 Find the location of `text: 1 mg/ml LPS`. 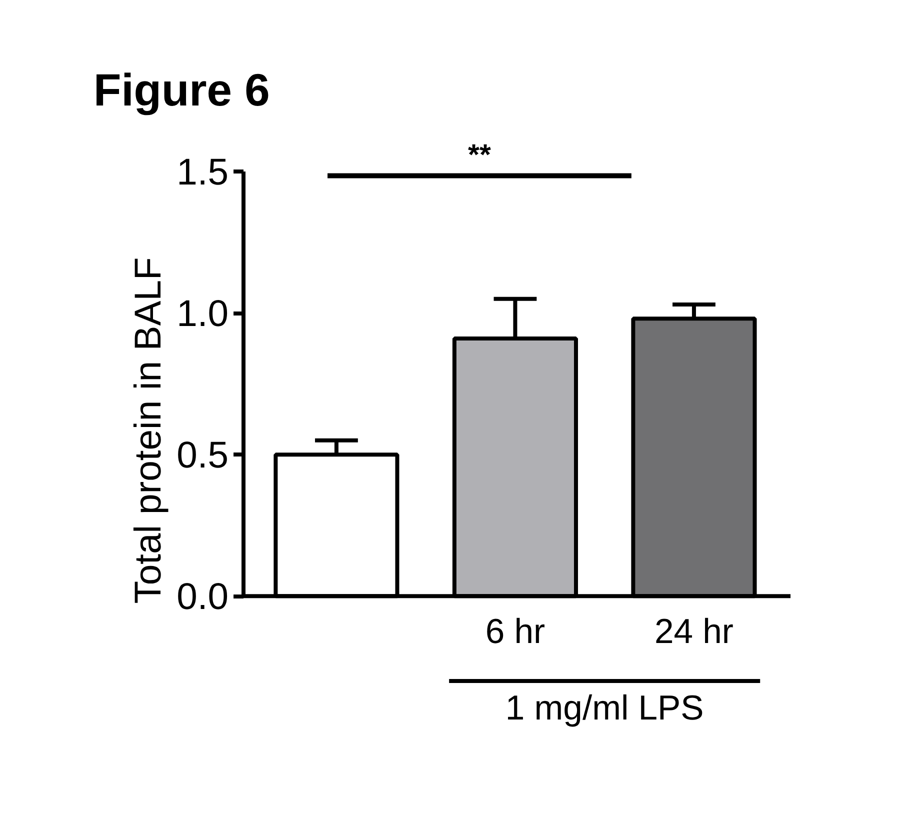

text: 1 mg/ml LPS is located at coordinates (604, 709).